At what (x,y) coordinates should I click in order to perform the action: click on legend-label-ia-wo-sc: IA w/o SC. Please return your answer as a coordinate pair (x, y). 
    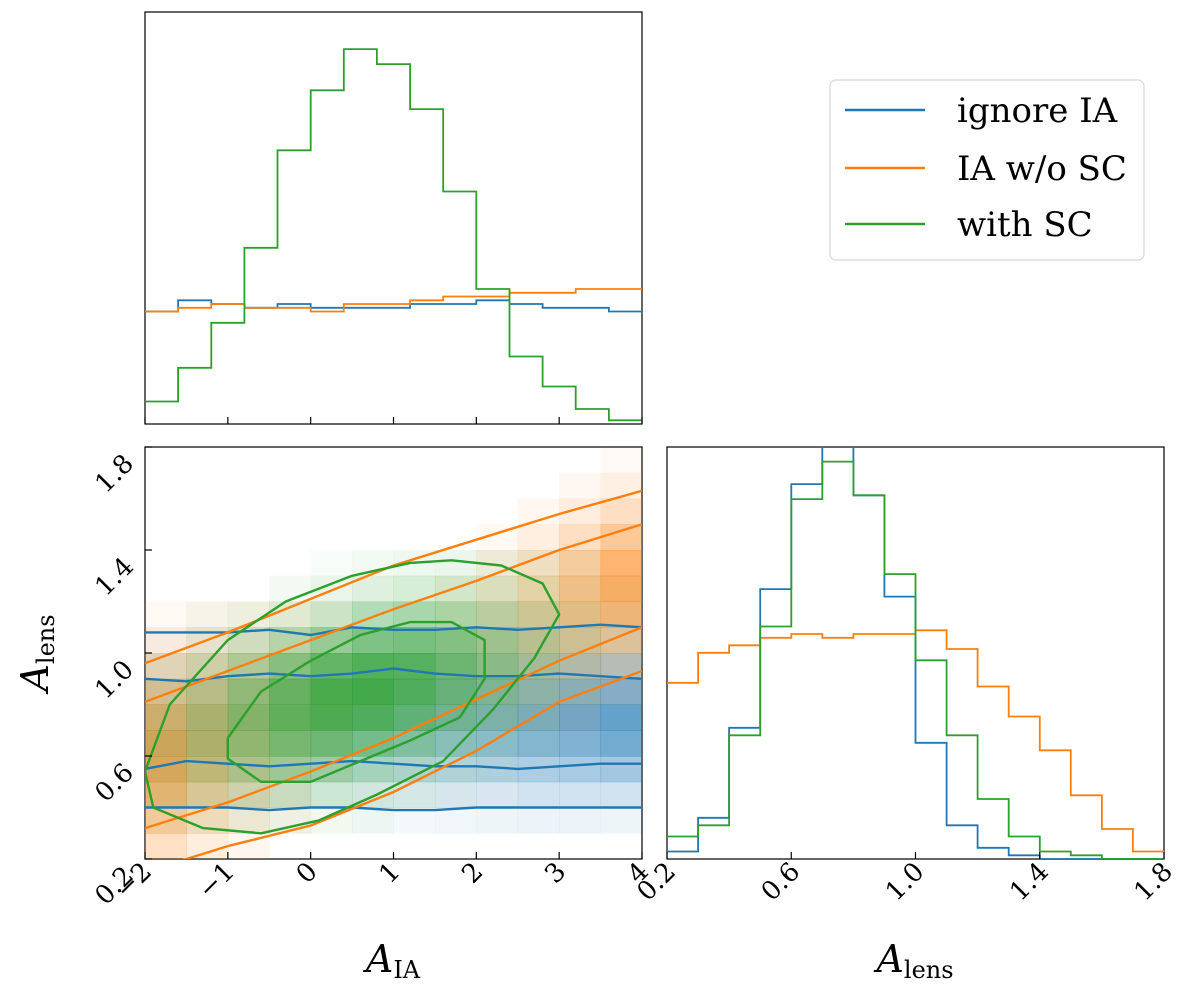
    Looking at the image, I should click on (1042, 169).